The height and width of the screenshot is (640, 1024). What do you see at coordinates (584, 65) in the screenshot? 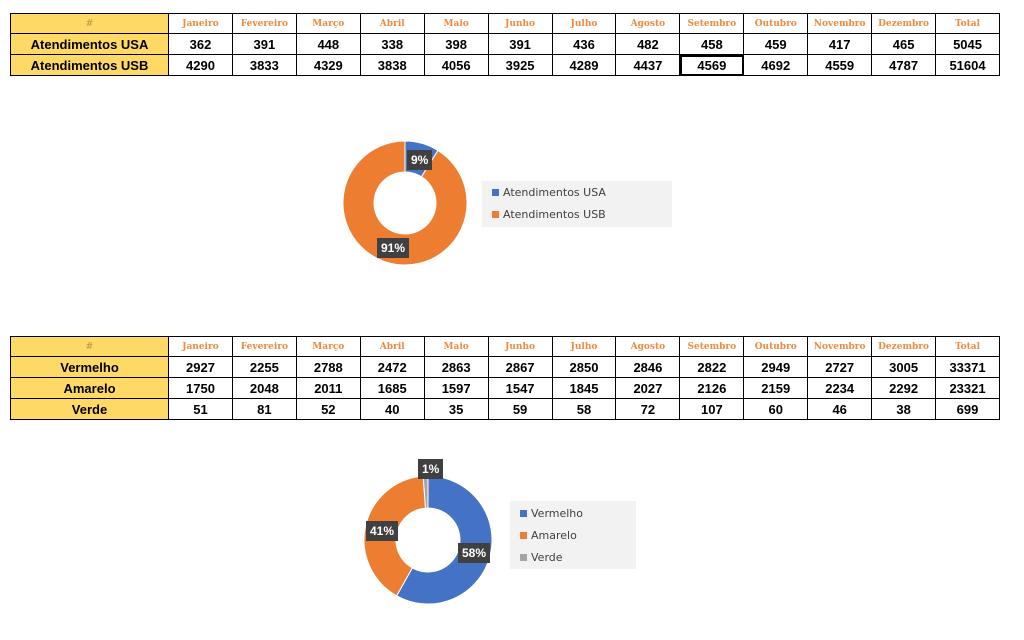
I see `value-cell: 4289` at bounding box center [584, 65].